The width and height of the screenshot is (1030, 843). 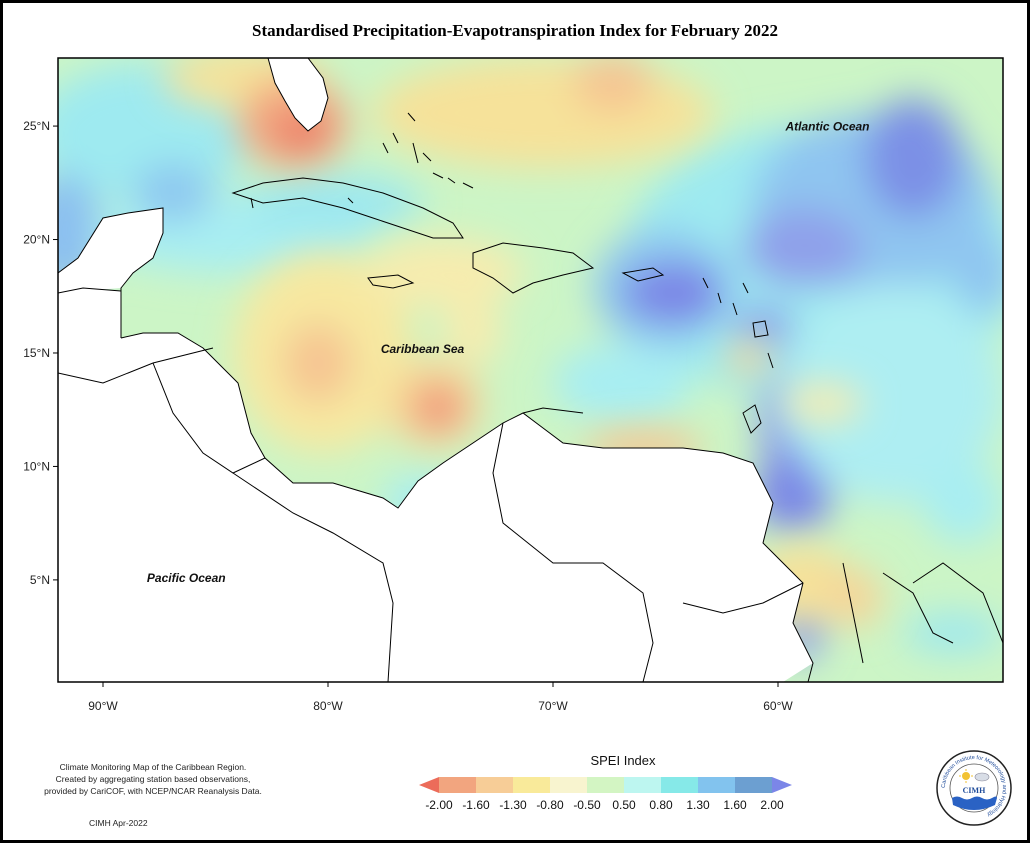 I want to click on legend-tick-label: -2.00, so click(x=439, y=805).